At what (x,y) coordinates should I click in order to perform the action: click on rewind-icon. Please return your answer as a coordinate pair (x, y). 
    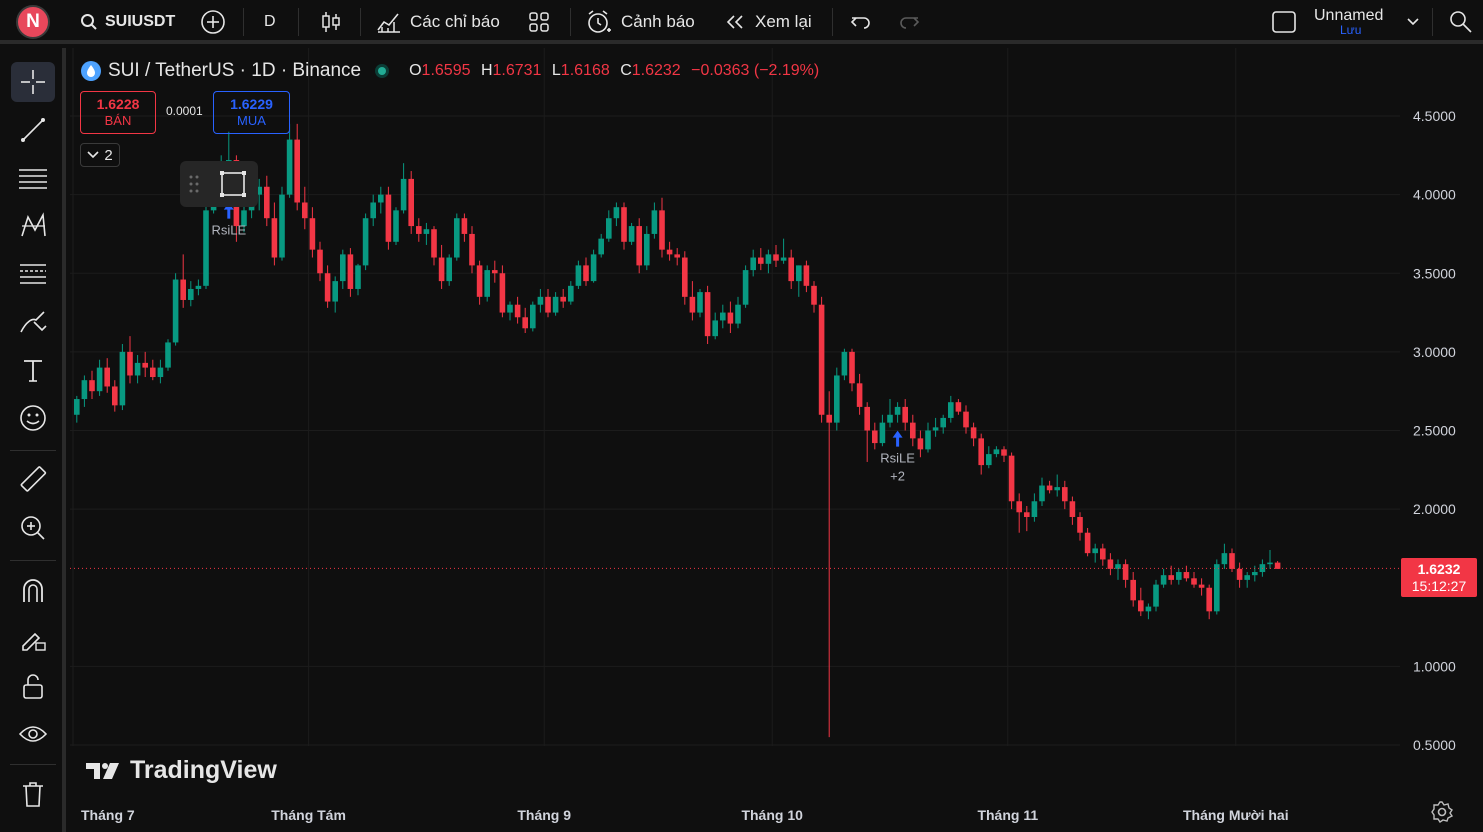
    Looking at the image, I should click on (734, 22).